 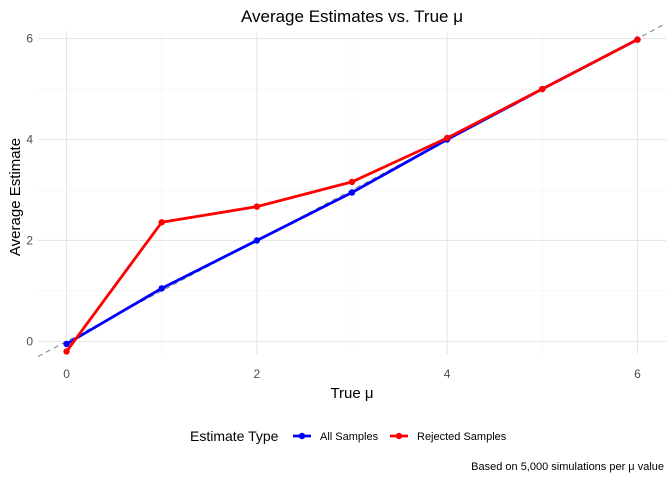 What do you see at coordinates (29, 140) in the screenshot?
I see `y-tick-label: 4` at bounding box center [29, 140].